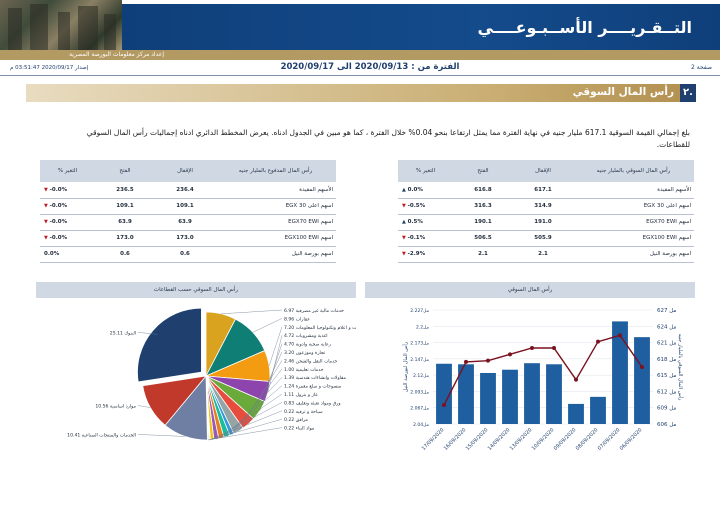 Image resolution: width=720 pixels, height=509 pixels. Describe the element at coordinates (623, 92) in the screenshot. I see `section-title: رأس المال السوقي` at that location.